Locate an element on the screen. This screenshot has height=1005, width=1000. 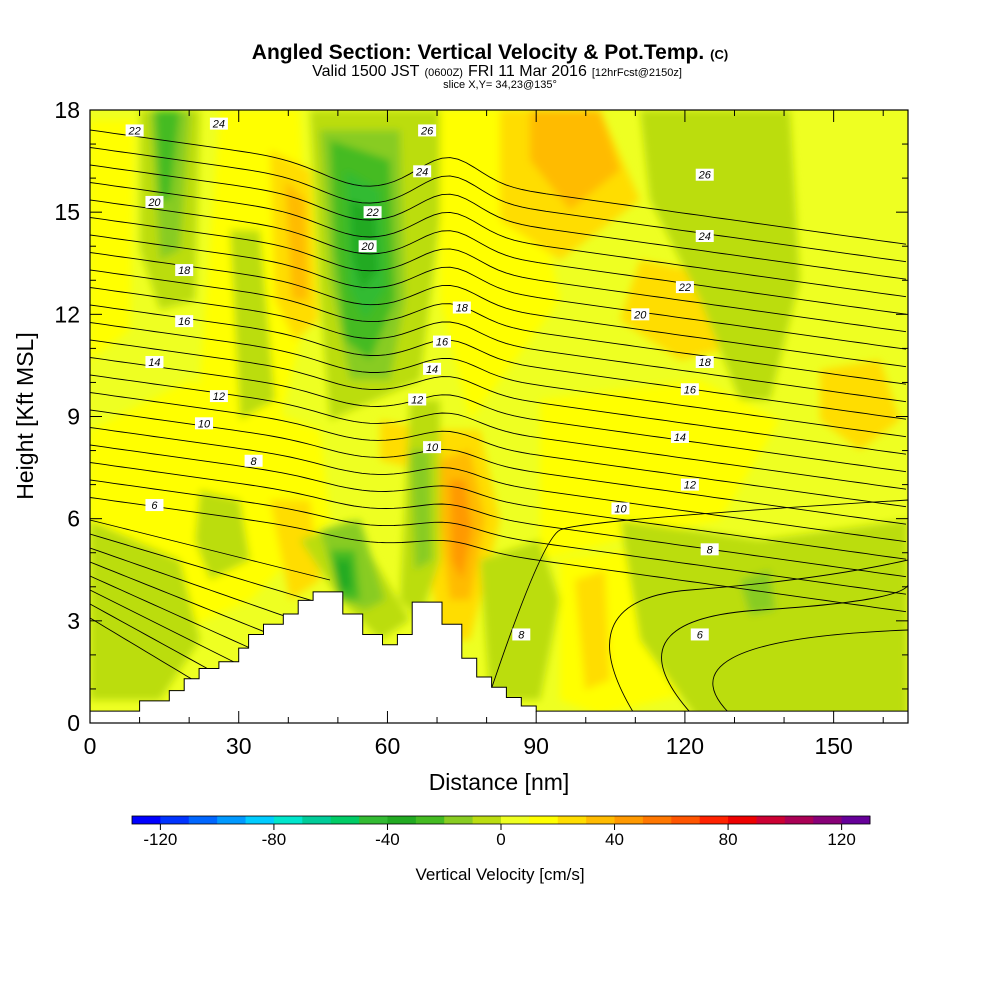
x-tick-label: 60 is located at coordinates (388, 746).